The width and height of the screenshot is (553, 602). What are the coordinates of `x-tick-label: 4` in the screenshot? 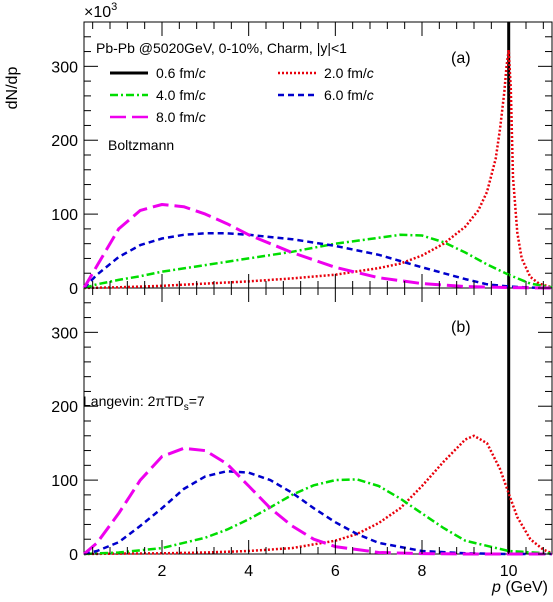 It's located at (248, 571).